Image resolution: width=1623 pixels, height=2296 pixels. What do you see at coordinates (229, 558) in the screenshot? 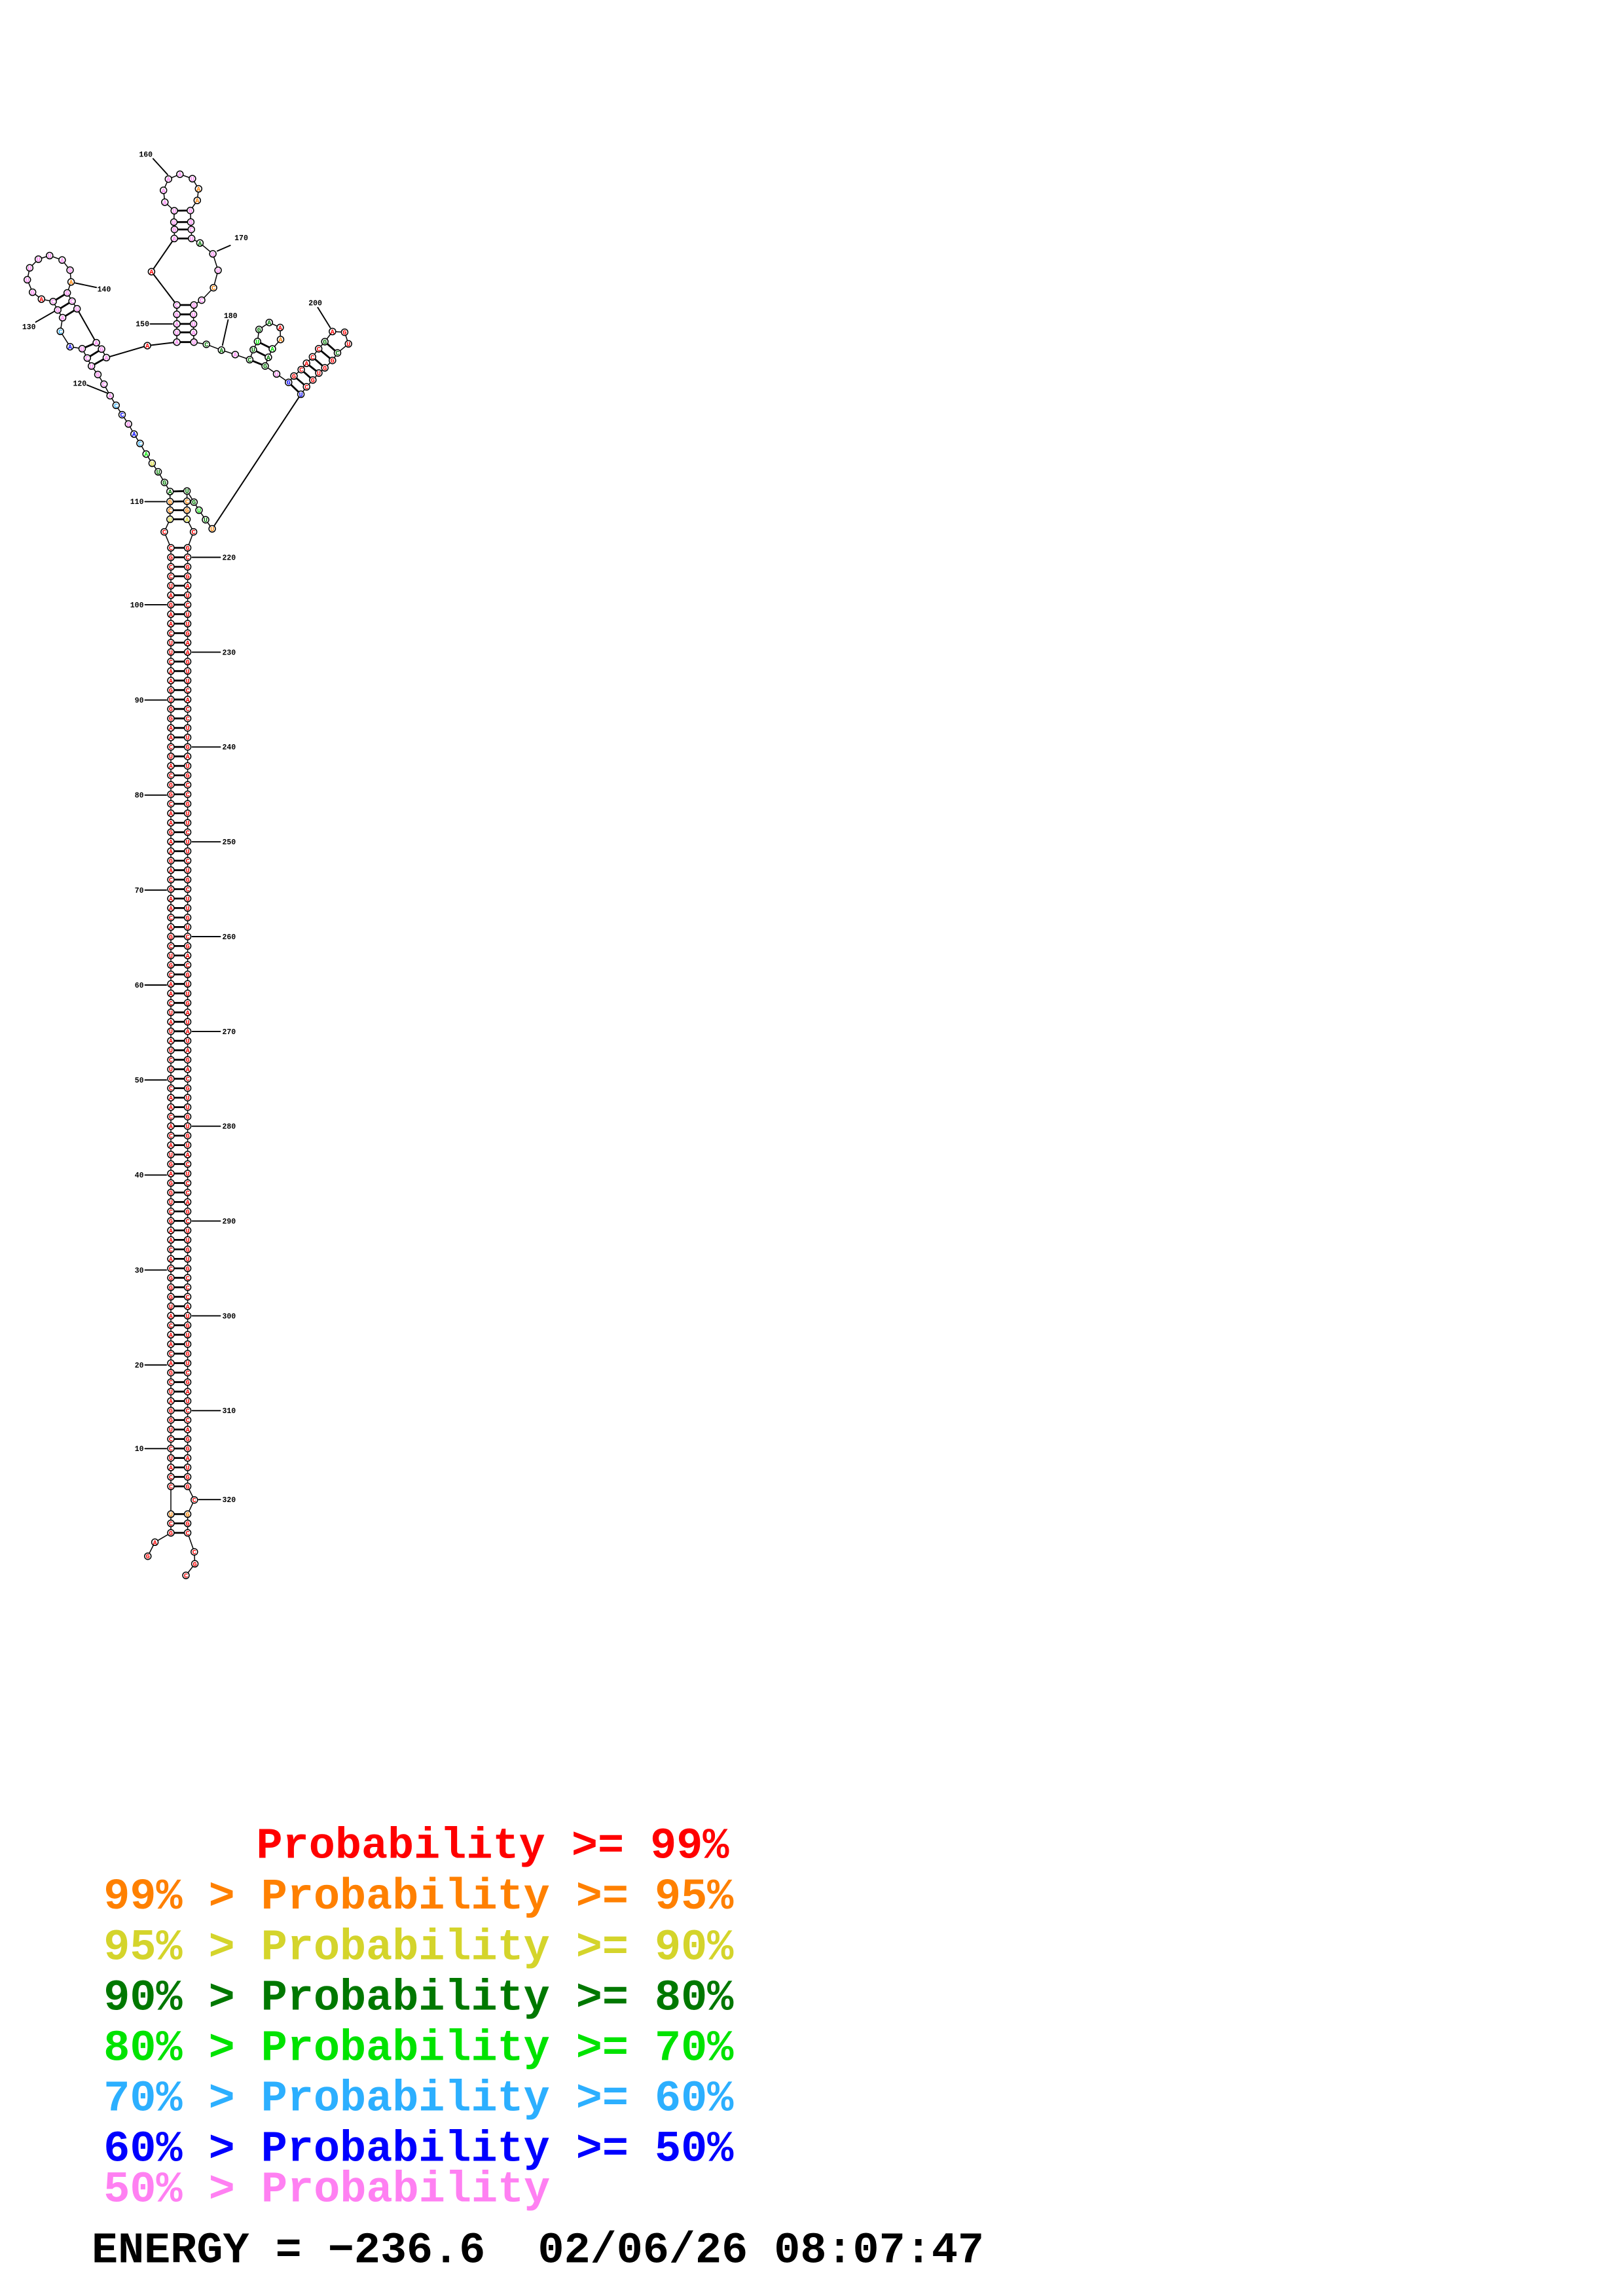
I see `svg-text: 220` at bounding box center [229, 558].